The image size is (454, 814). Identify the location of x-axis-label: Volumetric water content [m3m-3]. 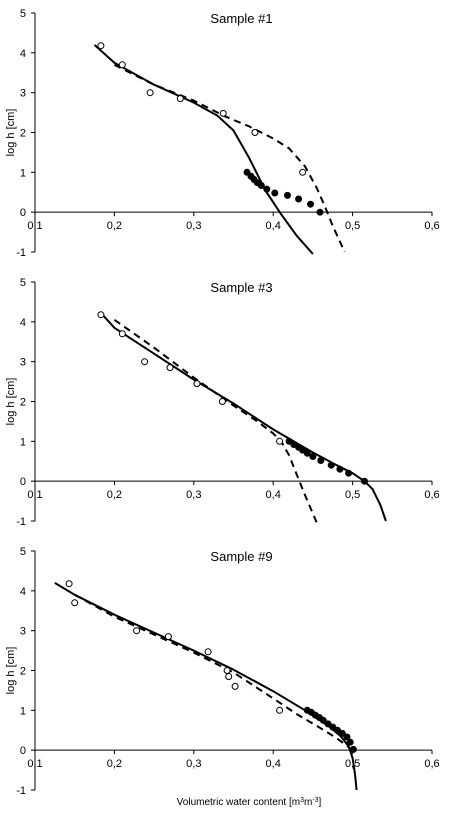
(249, 803).